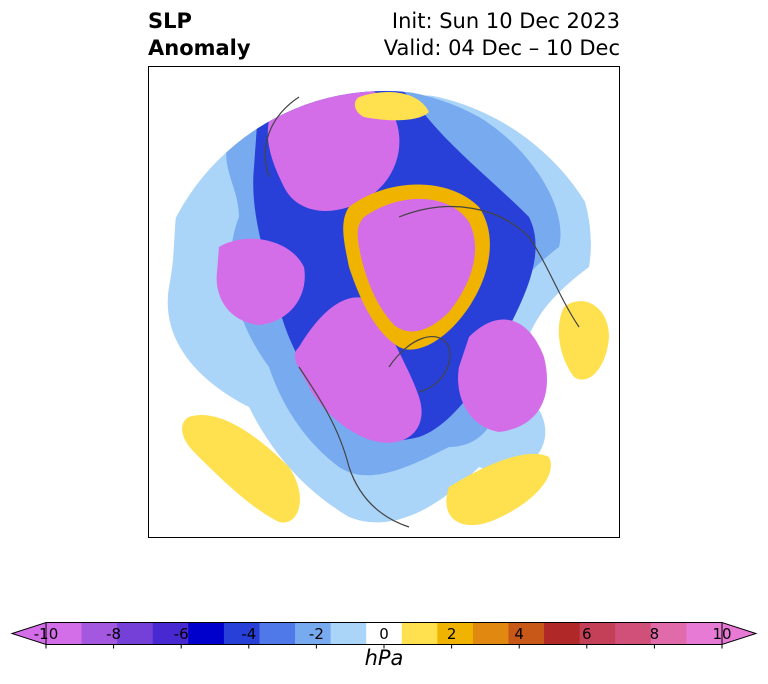 The width and height of the screenshot is (768, 684). Describe the element at coordinates (384, 658) in the screenshot. I see `colorbar-unit-label: hPa` at that location.